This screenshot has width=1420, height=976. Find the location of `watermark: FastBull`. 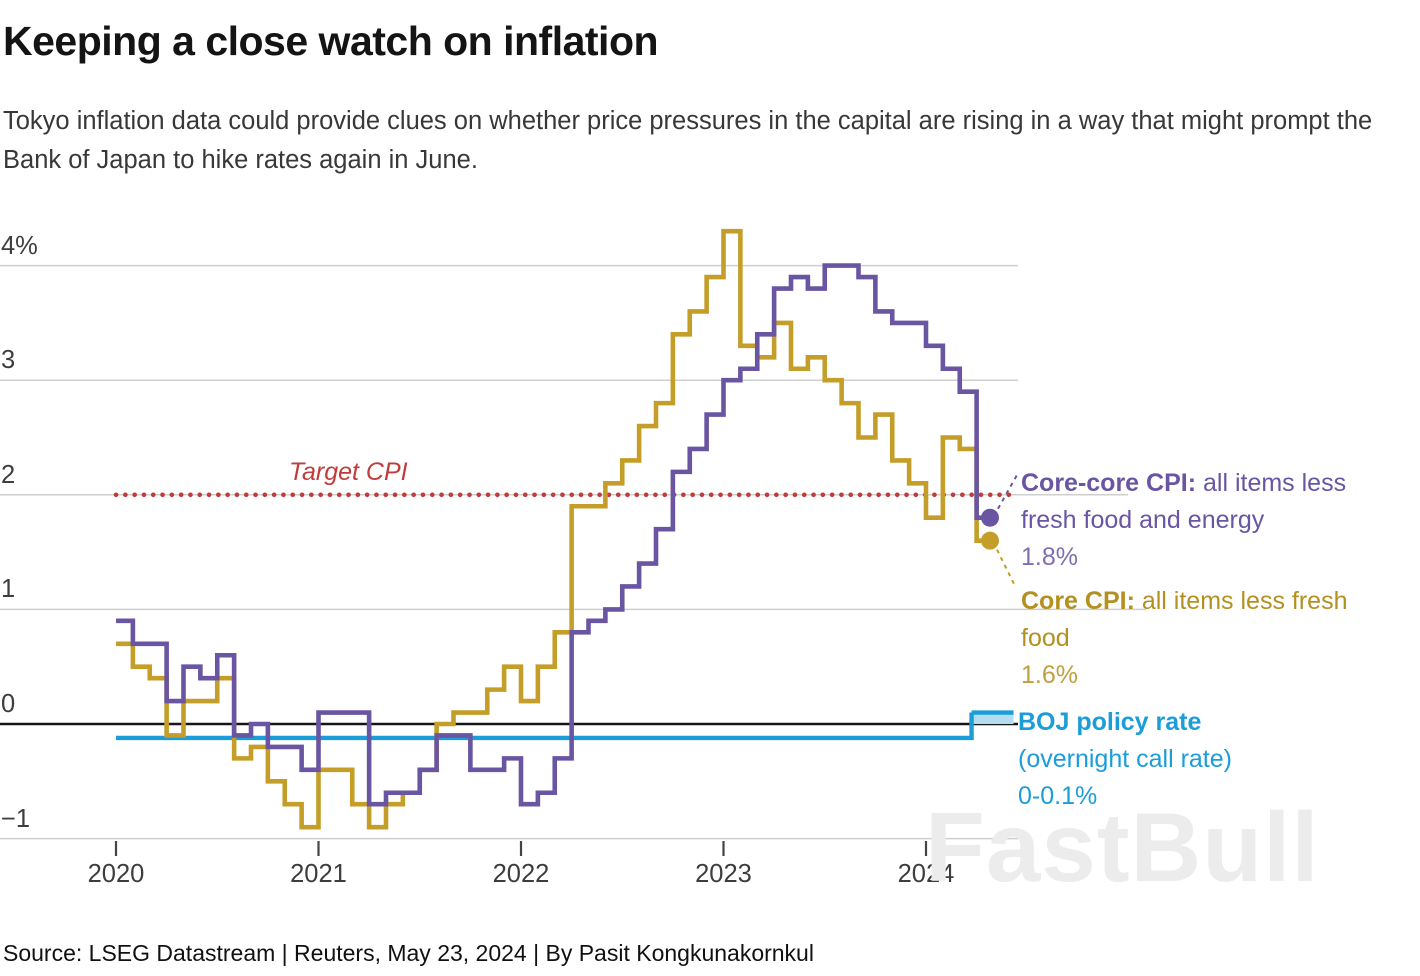

watermark: FastBull is located at coordinates (1122, 847).